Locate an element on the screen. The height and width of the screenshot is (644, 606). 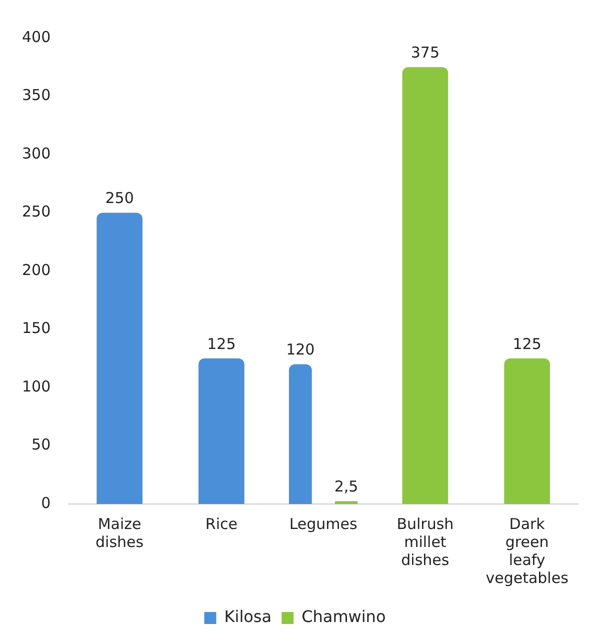
data-label: 120 is located at coordinates (300, 349).